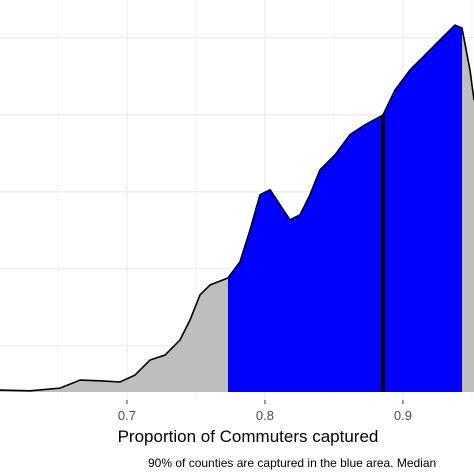 This screenshot has width=474, height=474. I want to click on x-tick-label: 0.8, so click(265, 415).